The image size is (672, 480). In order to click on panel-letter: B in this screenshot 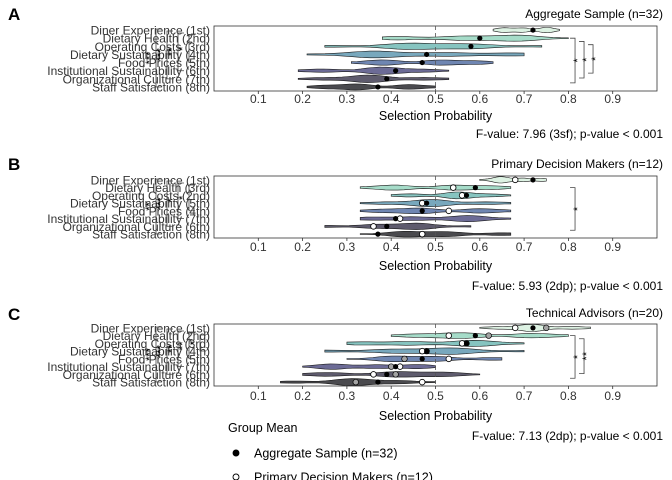, I will do `click(14, 164)`.